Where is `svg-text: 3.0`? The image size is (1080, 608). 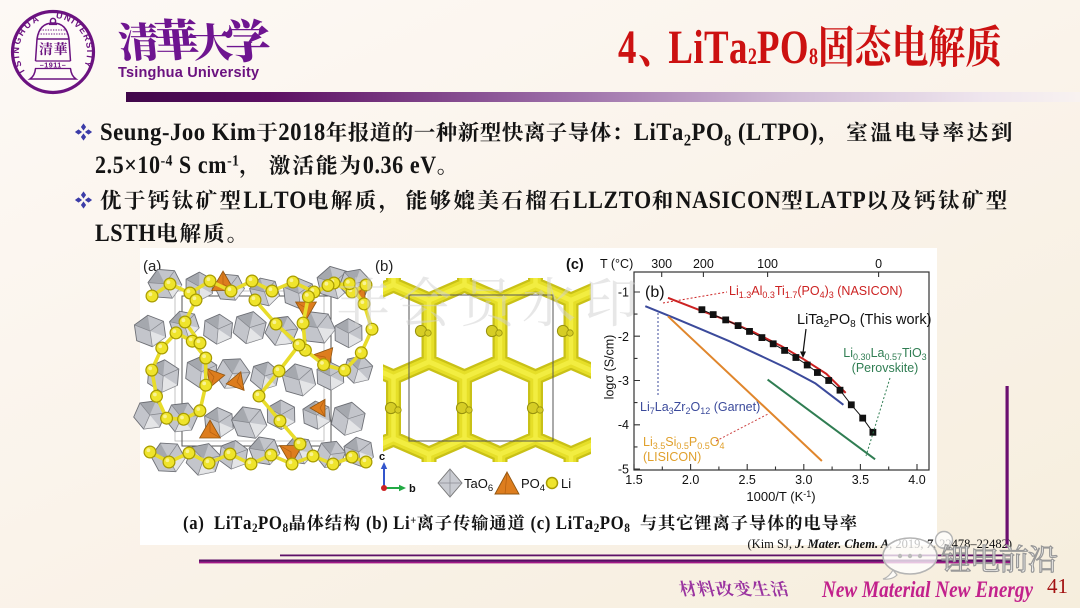
svg-text: 3.0 is located at coordinates (803, 480).